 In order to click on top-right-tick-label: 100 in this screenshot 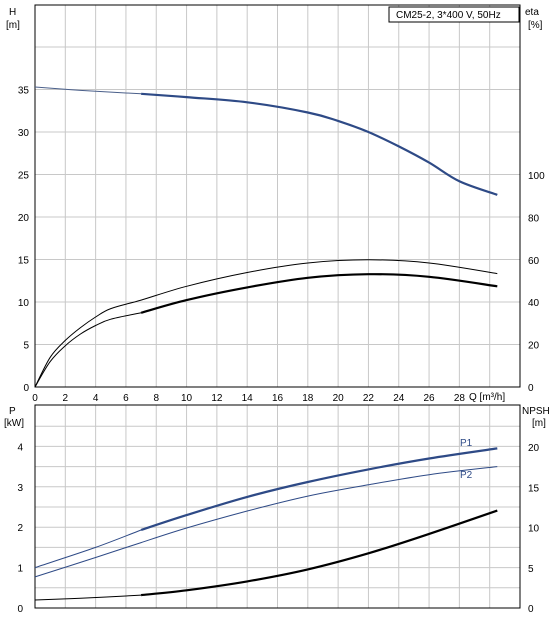, I will do `click(536, 176)`.